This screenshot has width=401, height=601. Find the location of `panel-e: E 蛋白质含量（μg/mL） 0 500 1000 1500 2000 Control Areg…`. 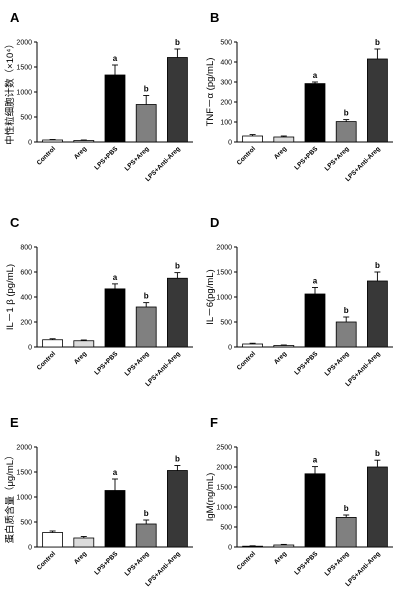

panel-e: E 蛋白质含量（μg/mL） 0 500 1000 1500 2000 Control Areg… is located at coordinates (98, 501).